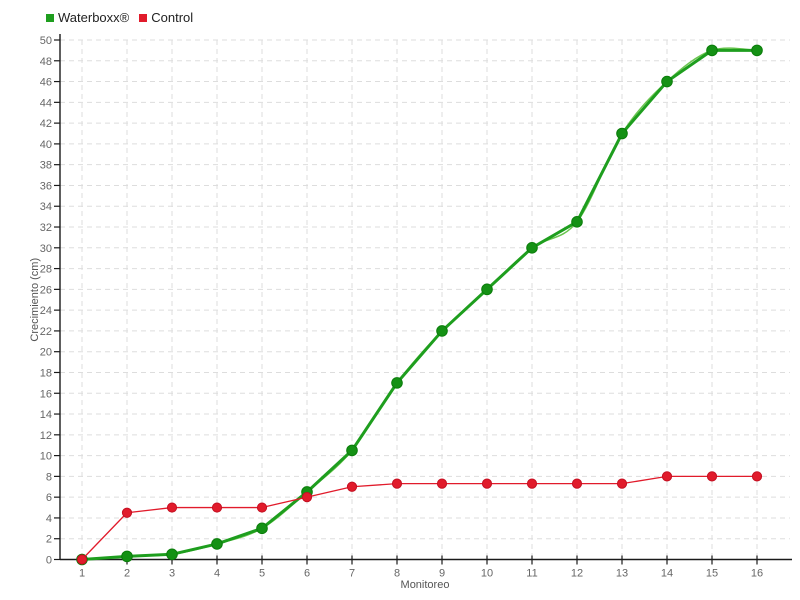 The image size is (800, 600). I want to click on y-tick-label: 24, so click(46, 311).